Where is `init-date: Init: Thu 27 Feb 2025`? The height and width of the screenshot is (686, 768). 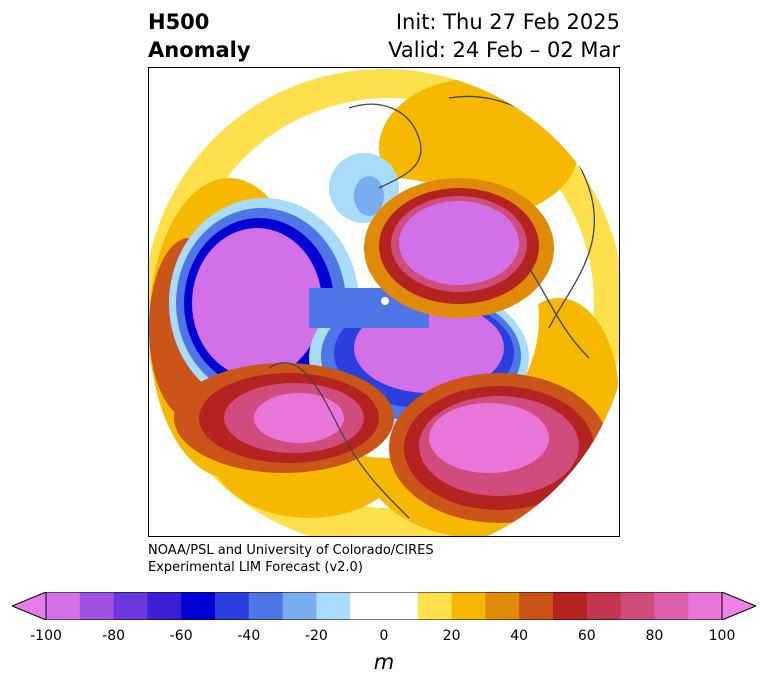
init-date: Init: Thu 27 Feb 2025 is located at coordinates (507, 22).